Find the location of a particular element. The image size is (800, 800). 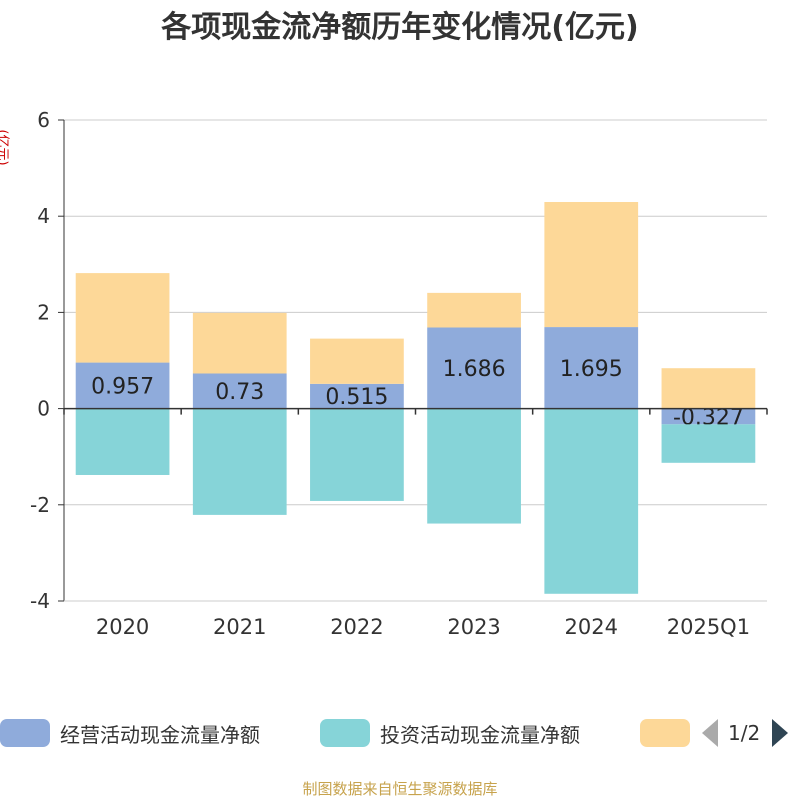

legend-item-operating: 经营活动现金流量净额 is located at coordinates (130, 733).